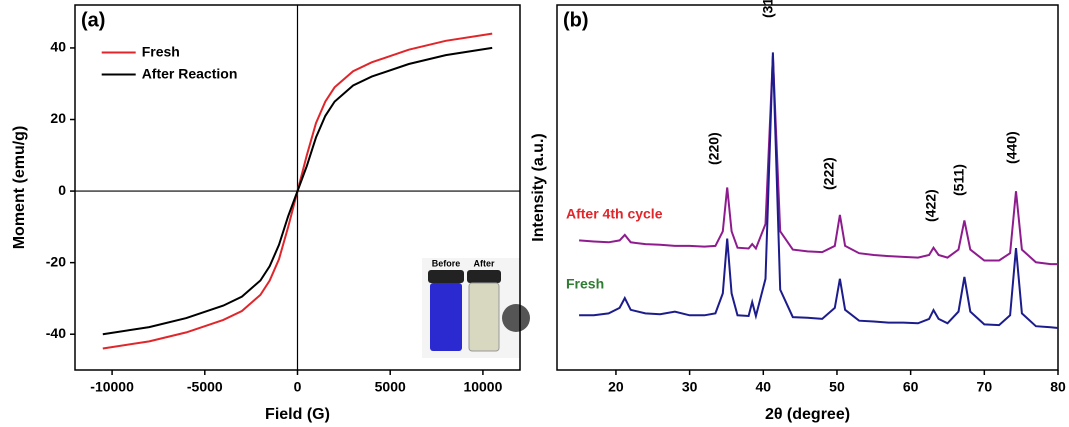  What do you see at coordinates (837, 387) in the screenshot?
I see `x-tick-label: 50` at bounding box center [837, 387].